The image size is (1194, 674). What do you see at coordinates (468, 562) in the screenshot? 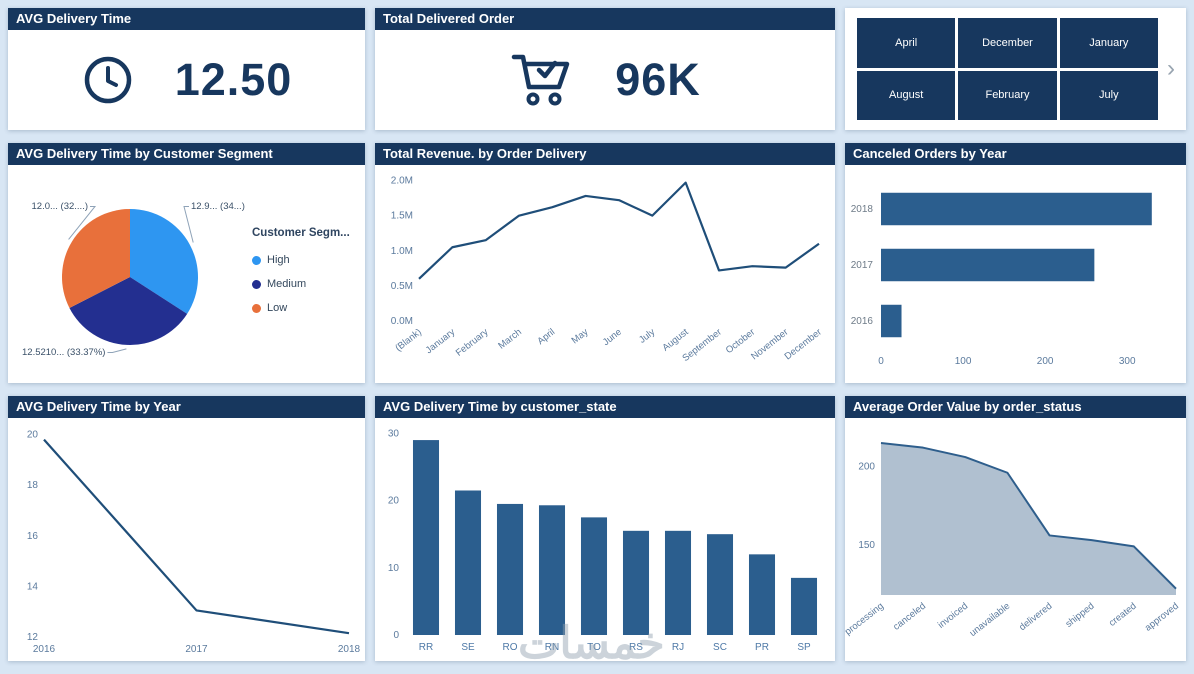
I see `bar-SE` at bounding box center [468, 562].